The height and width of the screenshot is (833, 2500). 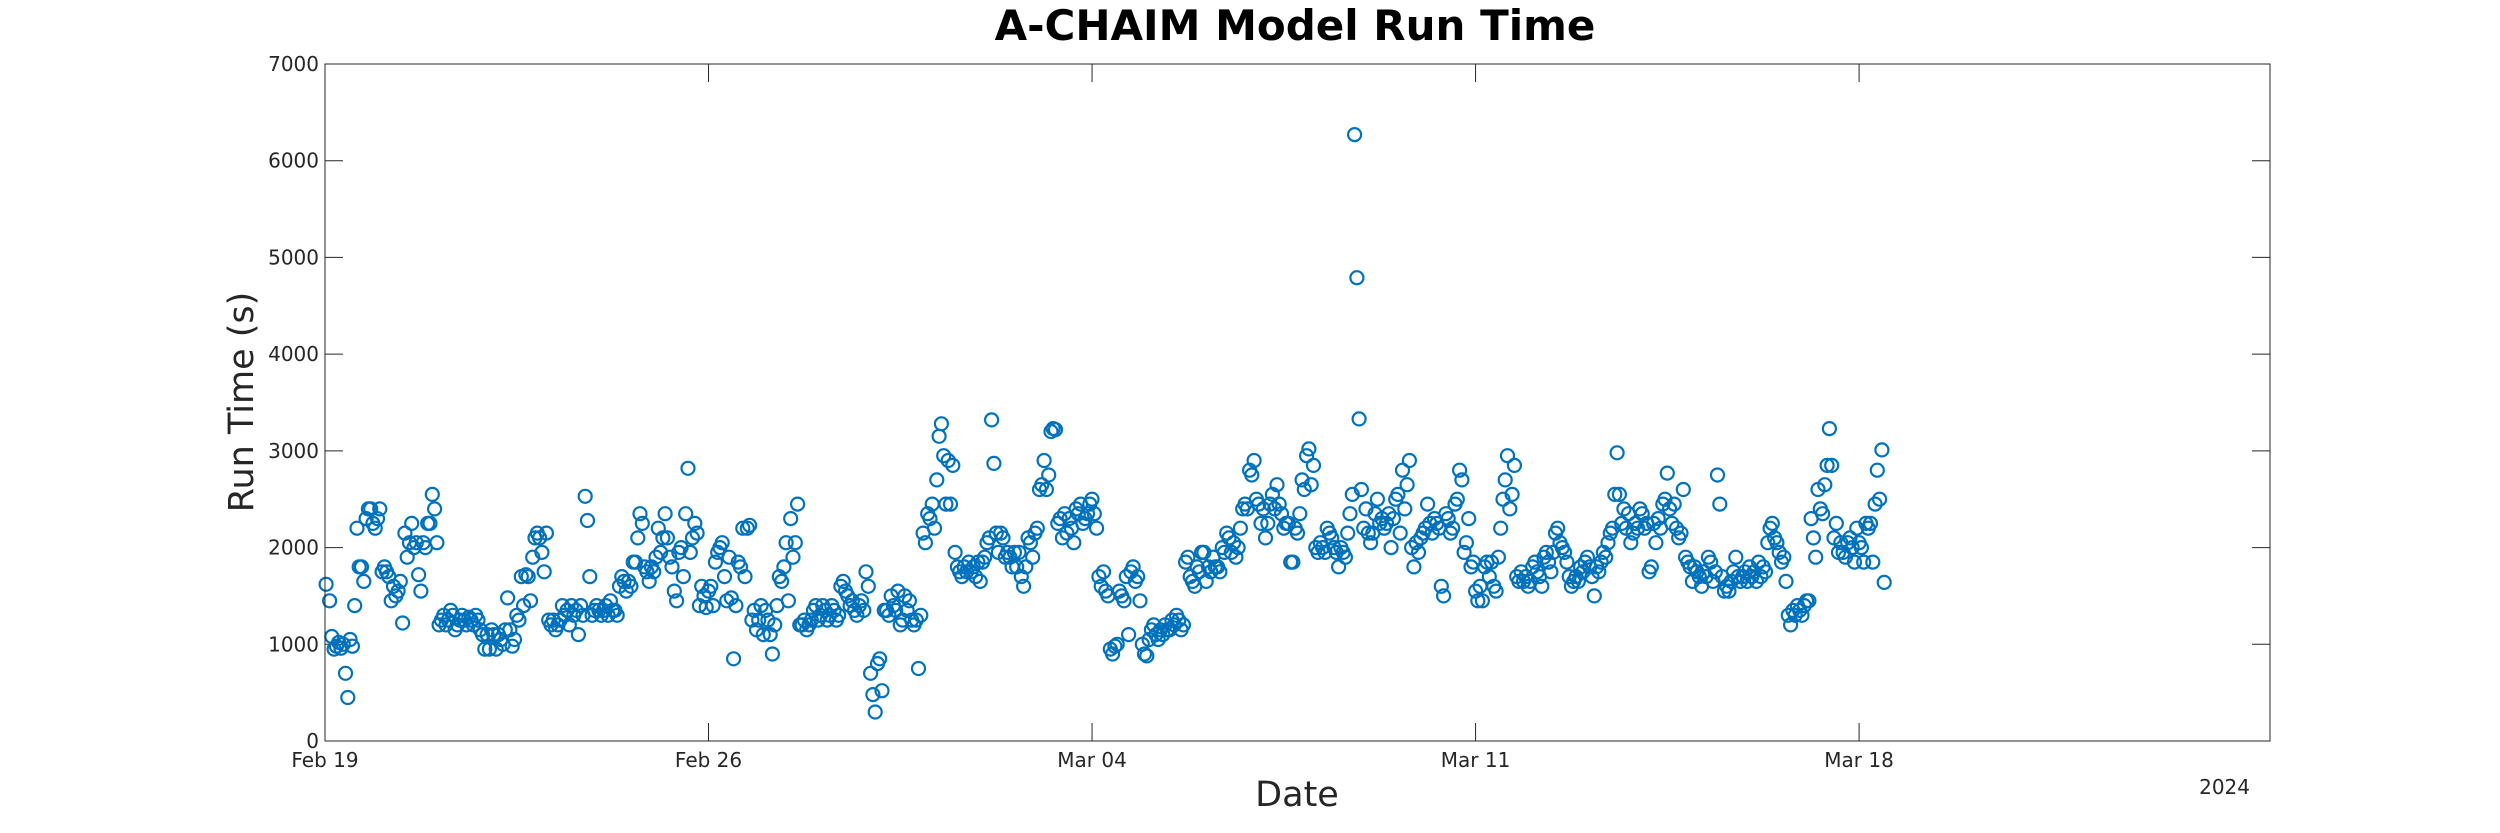 What do you see at coordinates (242, 402) in the screenshot?
I see `y-axis-label: Run Time (s)` at bounding box center [242, 402].